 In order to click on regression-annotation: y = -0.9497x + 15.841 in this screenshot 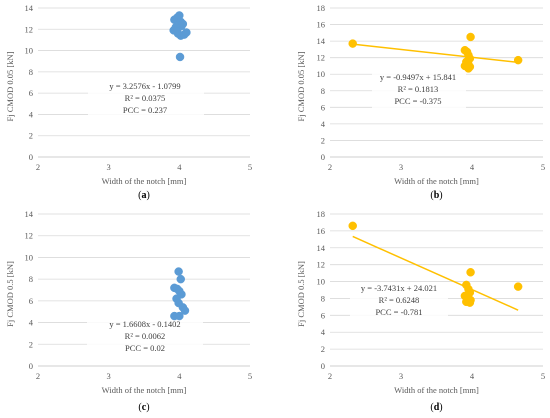, I will do `click(418, 77)`.